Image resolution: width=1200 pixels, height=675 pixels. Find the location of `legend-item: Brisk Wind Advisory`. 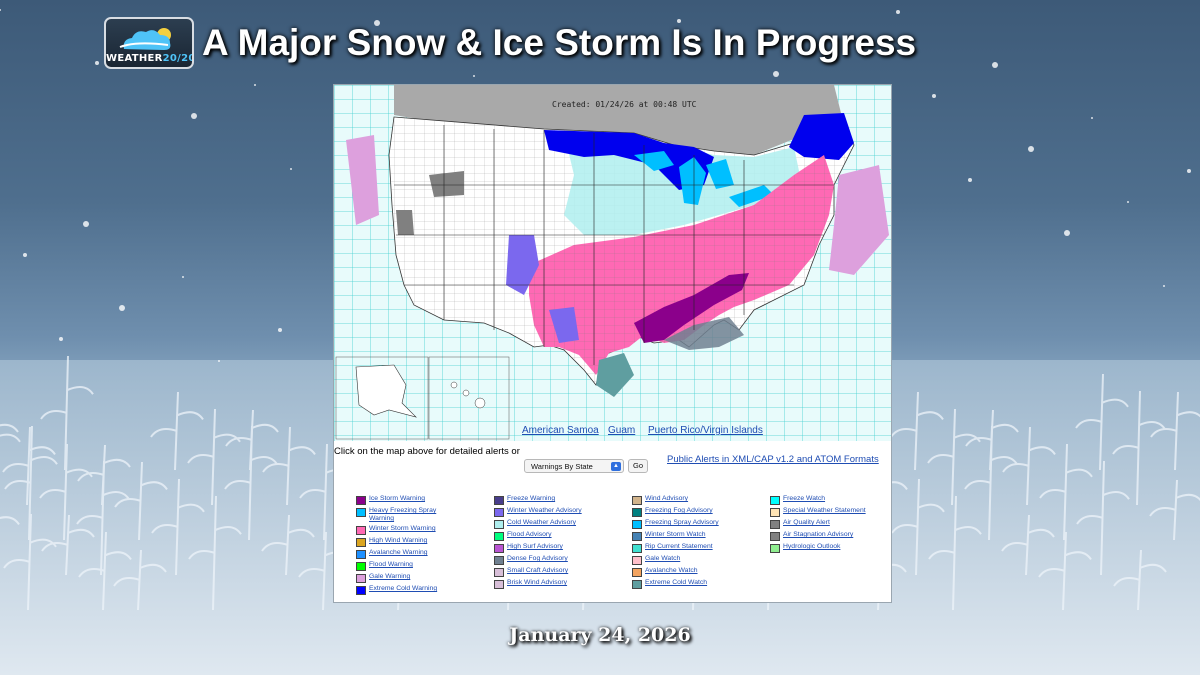

legend-item: Brisk Wind Advisory is located at coordinates (546, 584).